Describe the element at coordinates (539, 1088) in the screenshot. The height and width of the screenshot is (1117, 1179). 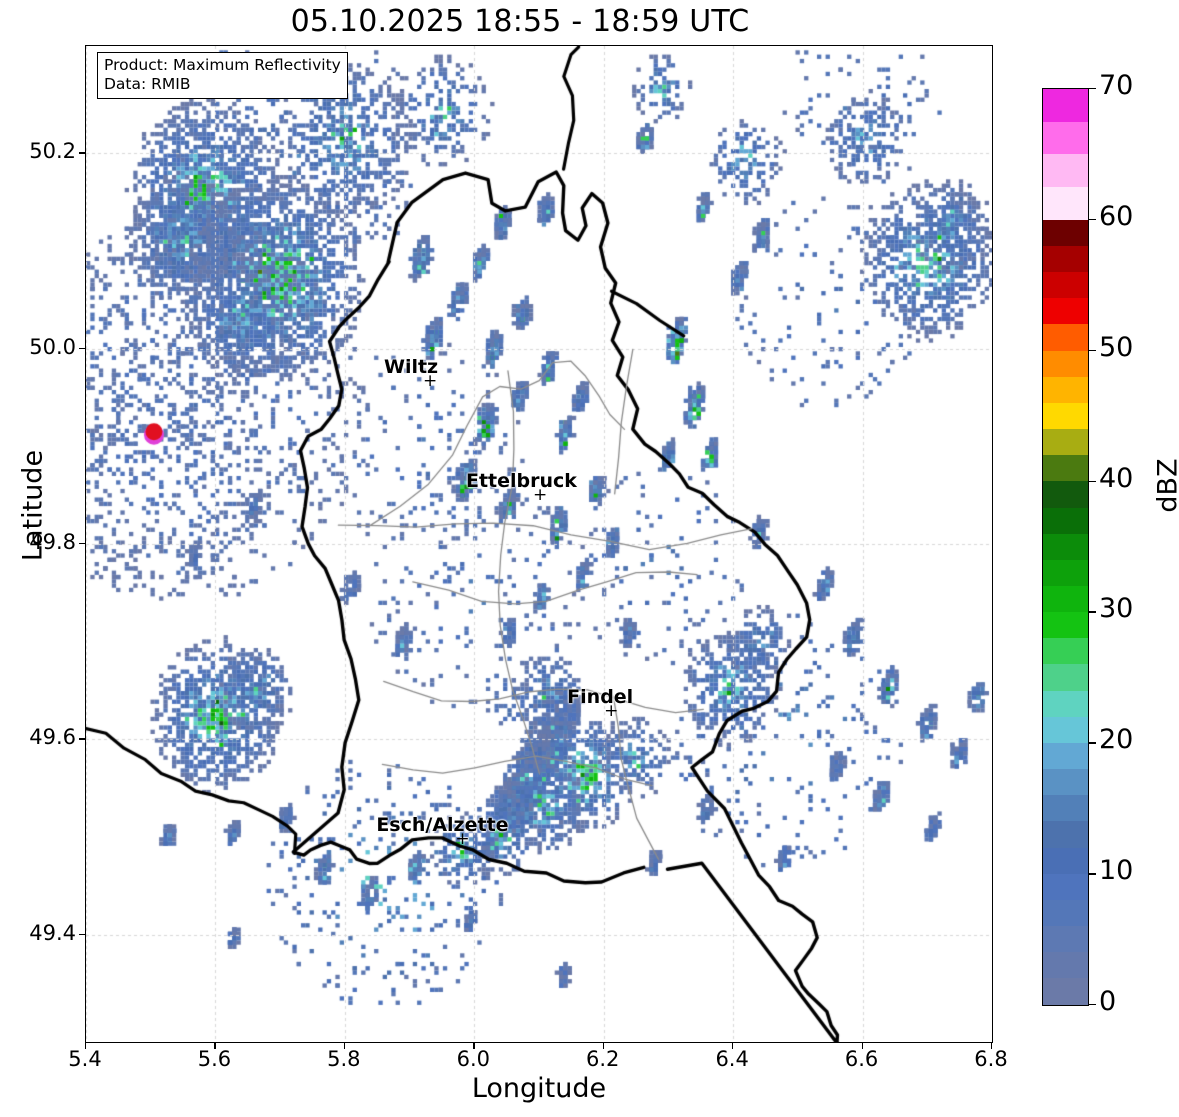
I see `x-axis-label: Longitude` at that location.